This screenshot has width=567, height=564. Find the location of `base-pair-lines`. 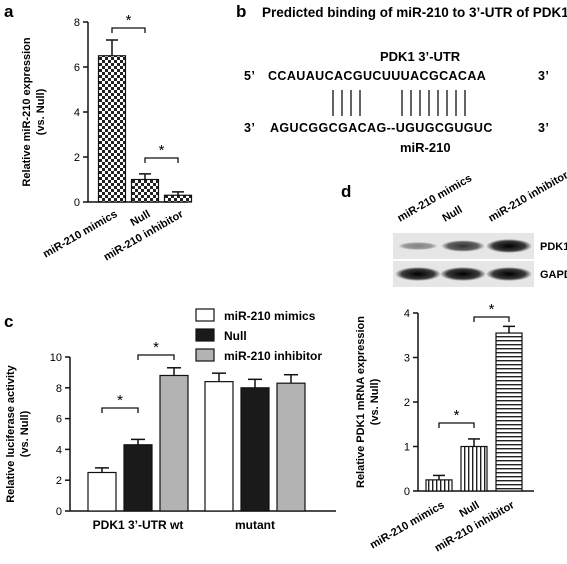

base-pair-lines is located at coordinates (399, 103).